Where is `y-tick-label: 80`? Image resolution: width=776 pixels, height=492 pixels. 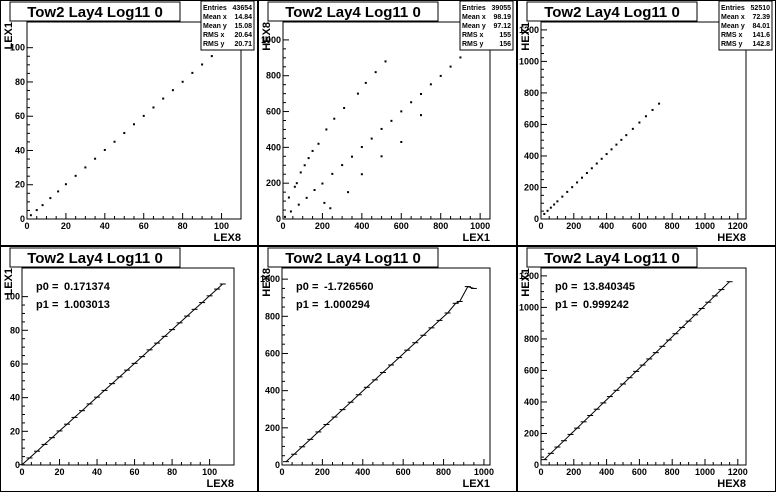
y-tick-label: 80 is located at coordinates (20, 82).